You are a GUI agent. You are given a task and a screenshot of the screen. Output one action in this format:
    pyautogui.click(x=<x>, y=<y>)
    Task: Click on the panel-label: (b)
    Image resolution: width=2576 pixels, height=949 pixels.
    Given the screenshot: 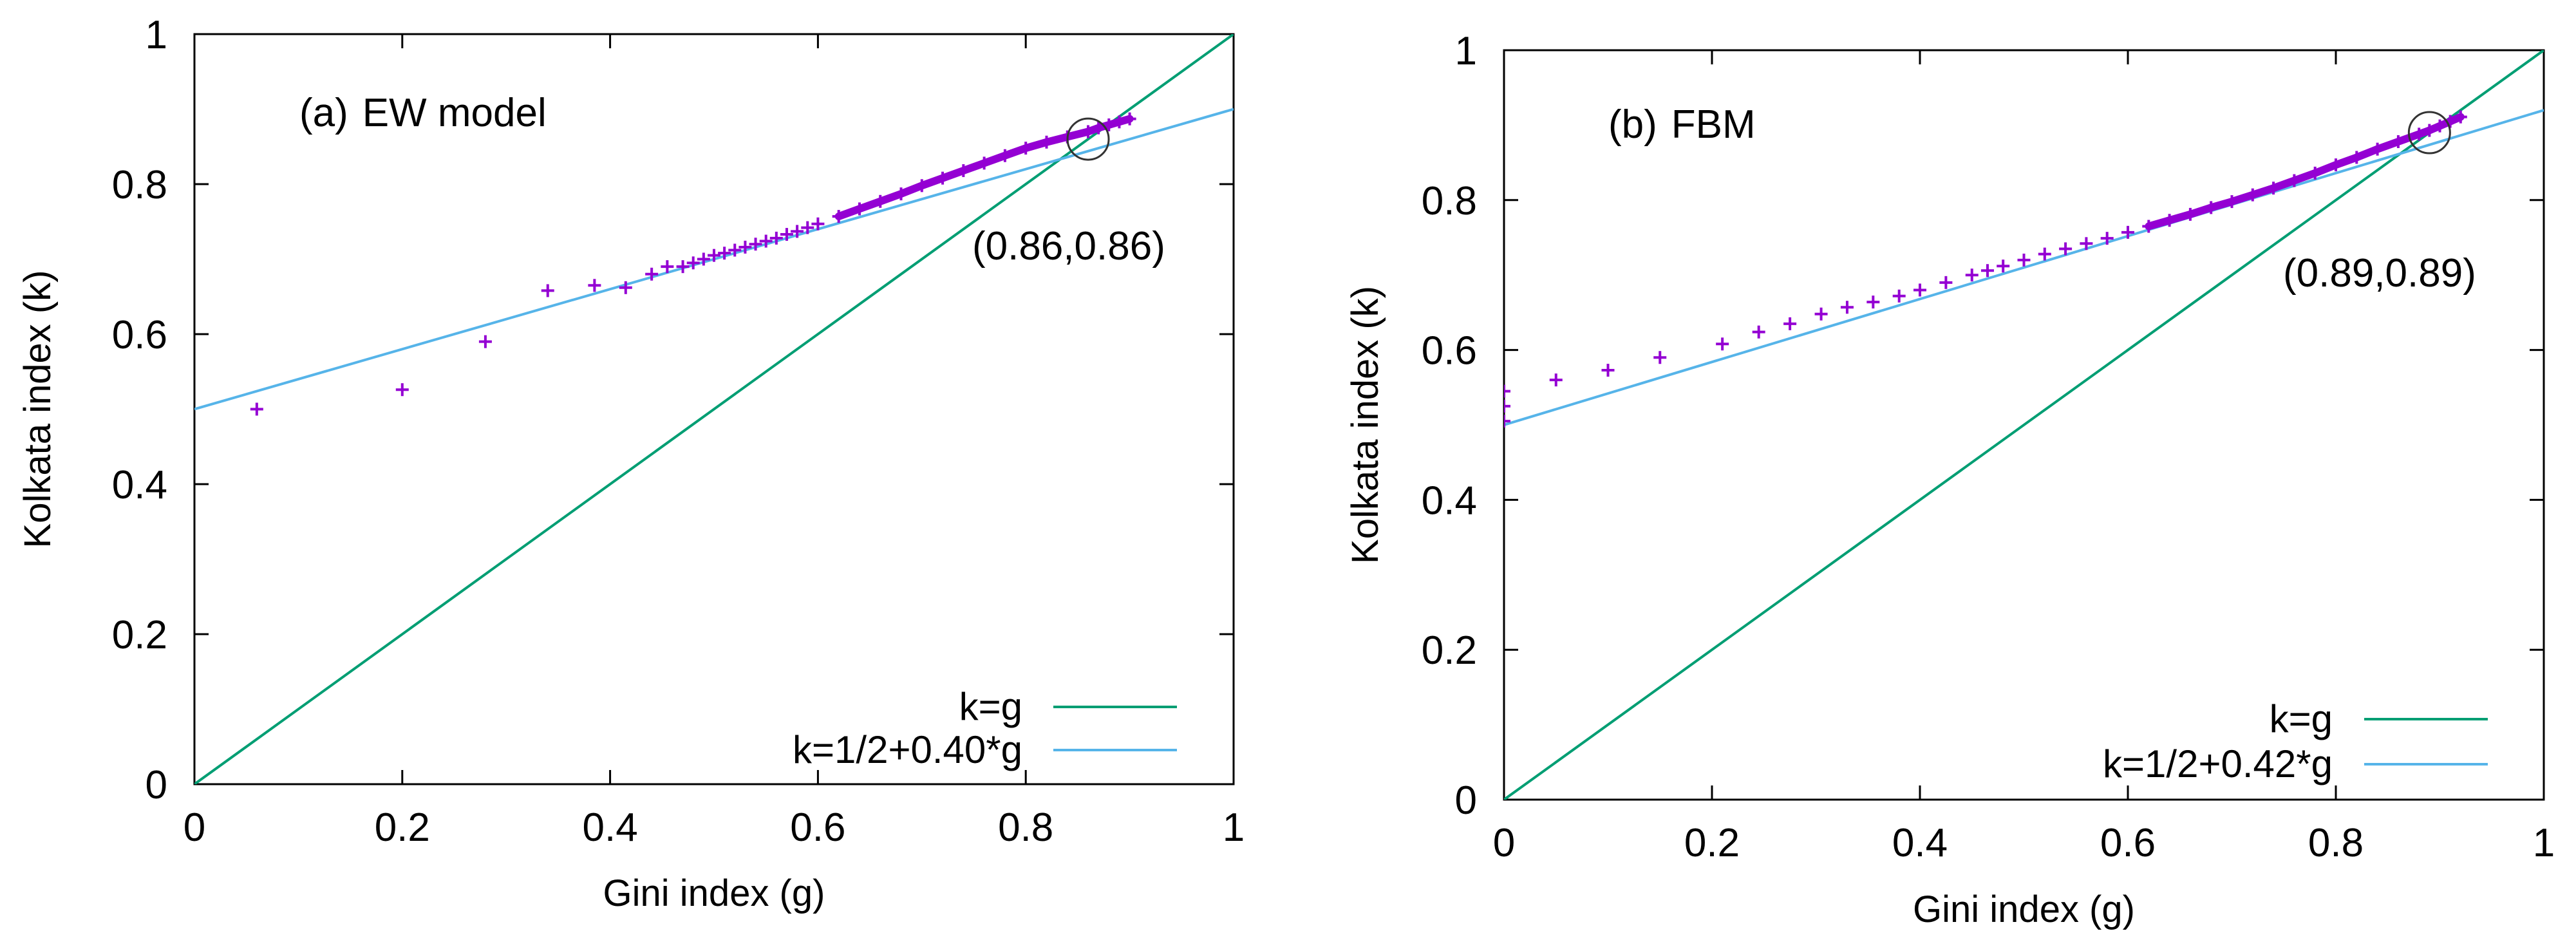 What is the action you would take?
    pyautogui.click(x=1632, y=124)
    